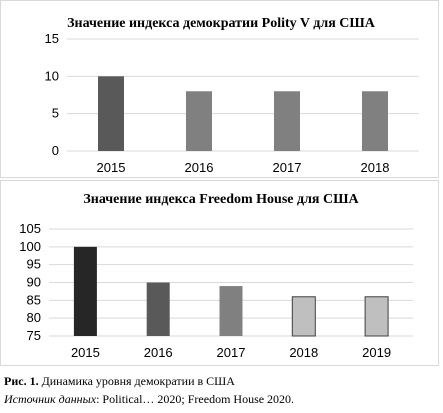 The height and width of the screenshot is (413, 443). Describe the element at coordinates (30, 246) in the screenshot. I see `y-tick-label: 100` at that location.